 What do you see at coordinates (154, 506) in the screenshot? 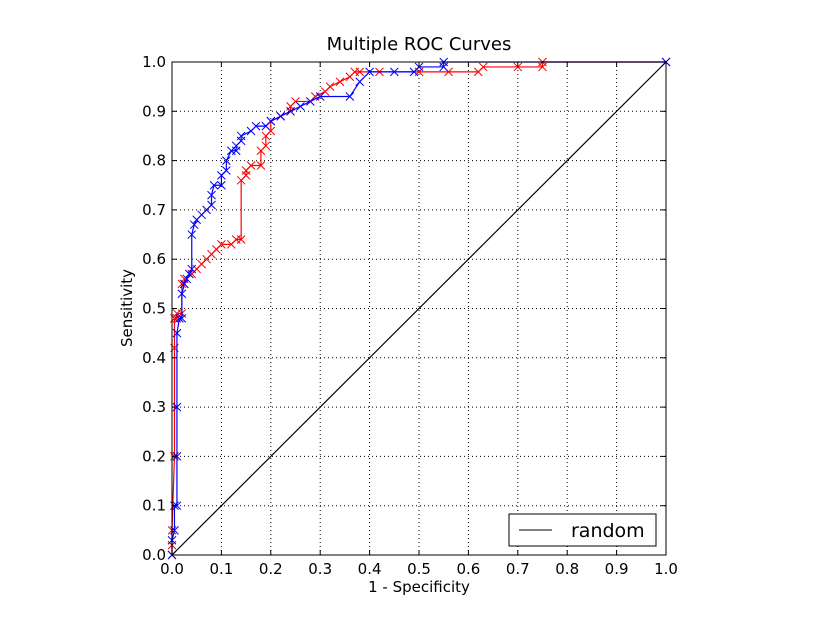
I see `y-tick-label: 0.1` at bounding box center [154, 506].